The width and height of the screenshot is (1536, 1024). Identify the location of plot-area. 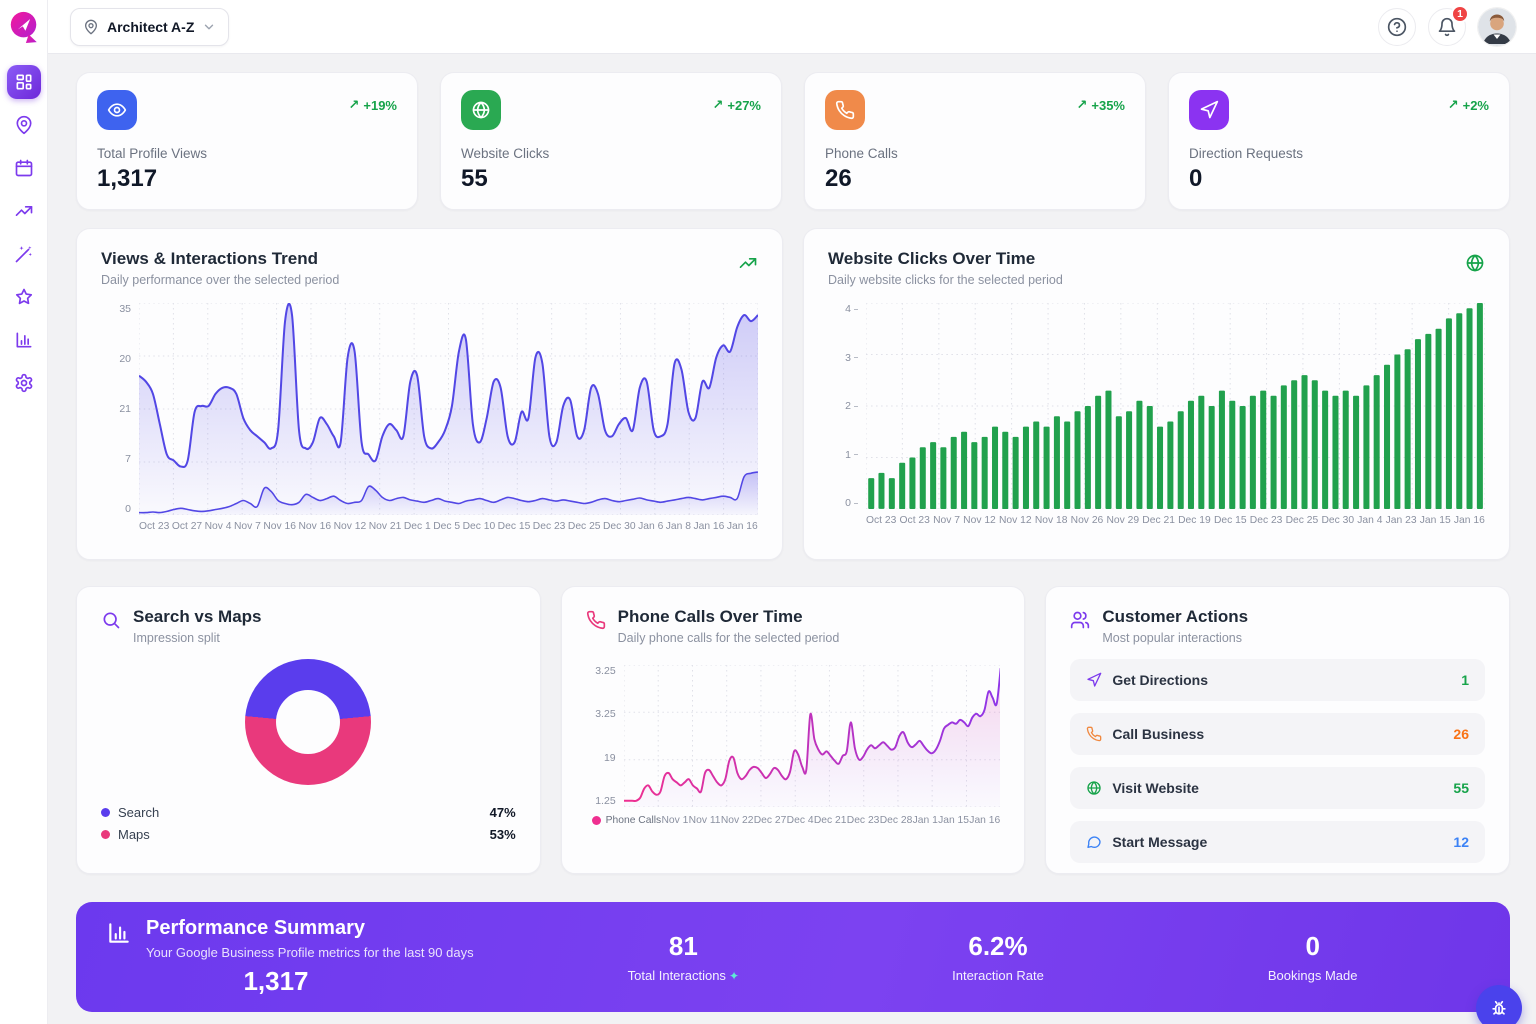
(812, 736).